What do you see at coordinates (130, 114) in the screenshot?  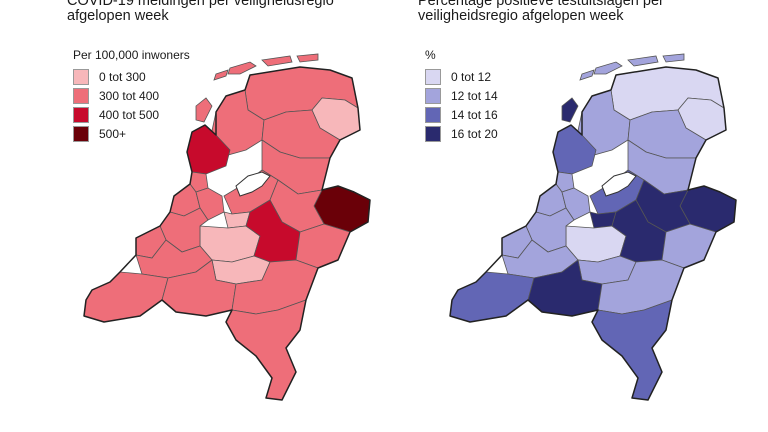 I see `legend-item: 400 tot 500` at bounding box center [130, 114].